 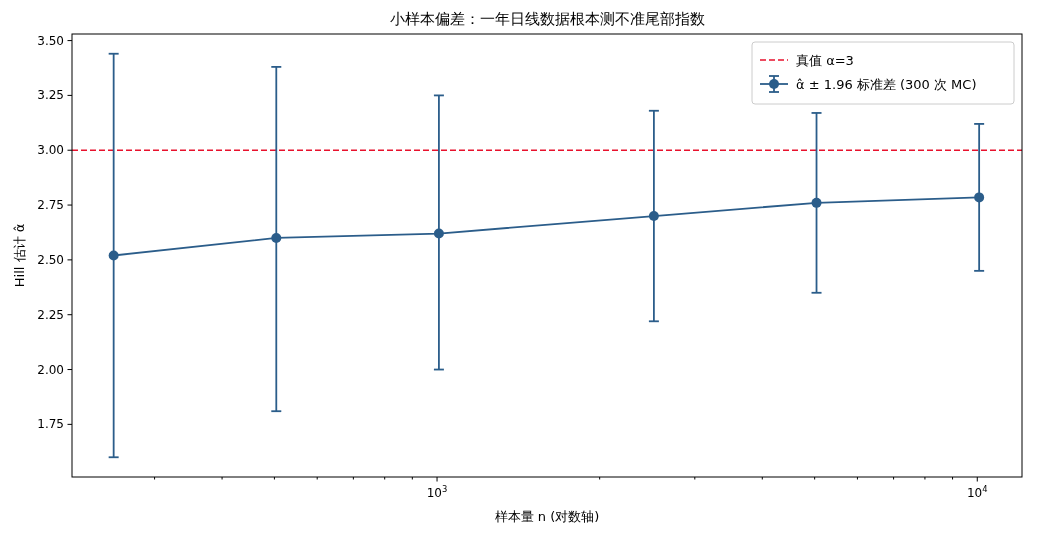 What do you see at coordinates (50, 424) in the screenshot?
I see `y-tick-label: 1.75` at bounding box center [50, 424].